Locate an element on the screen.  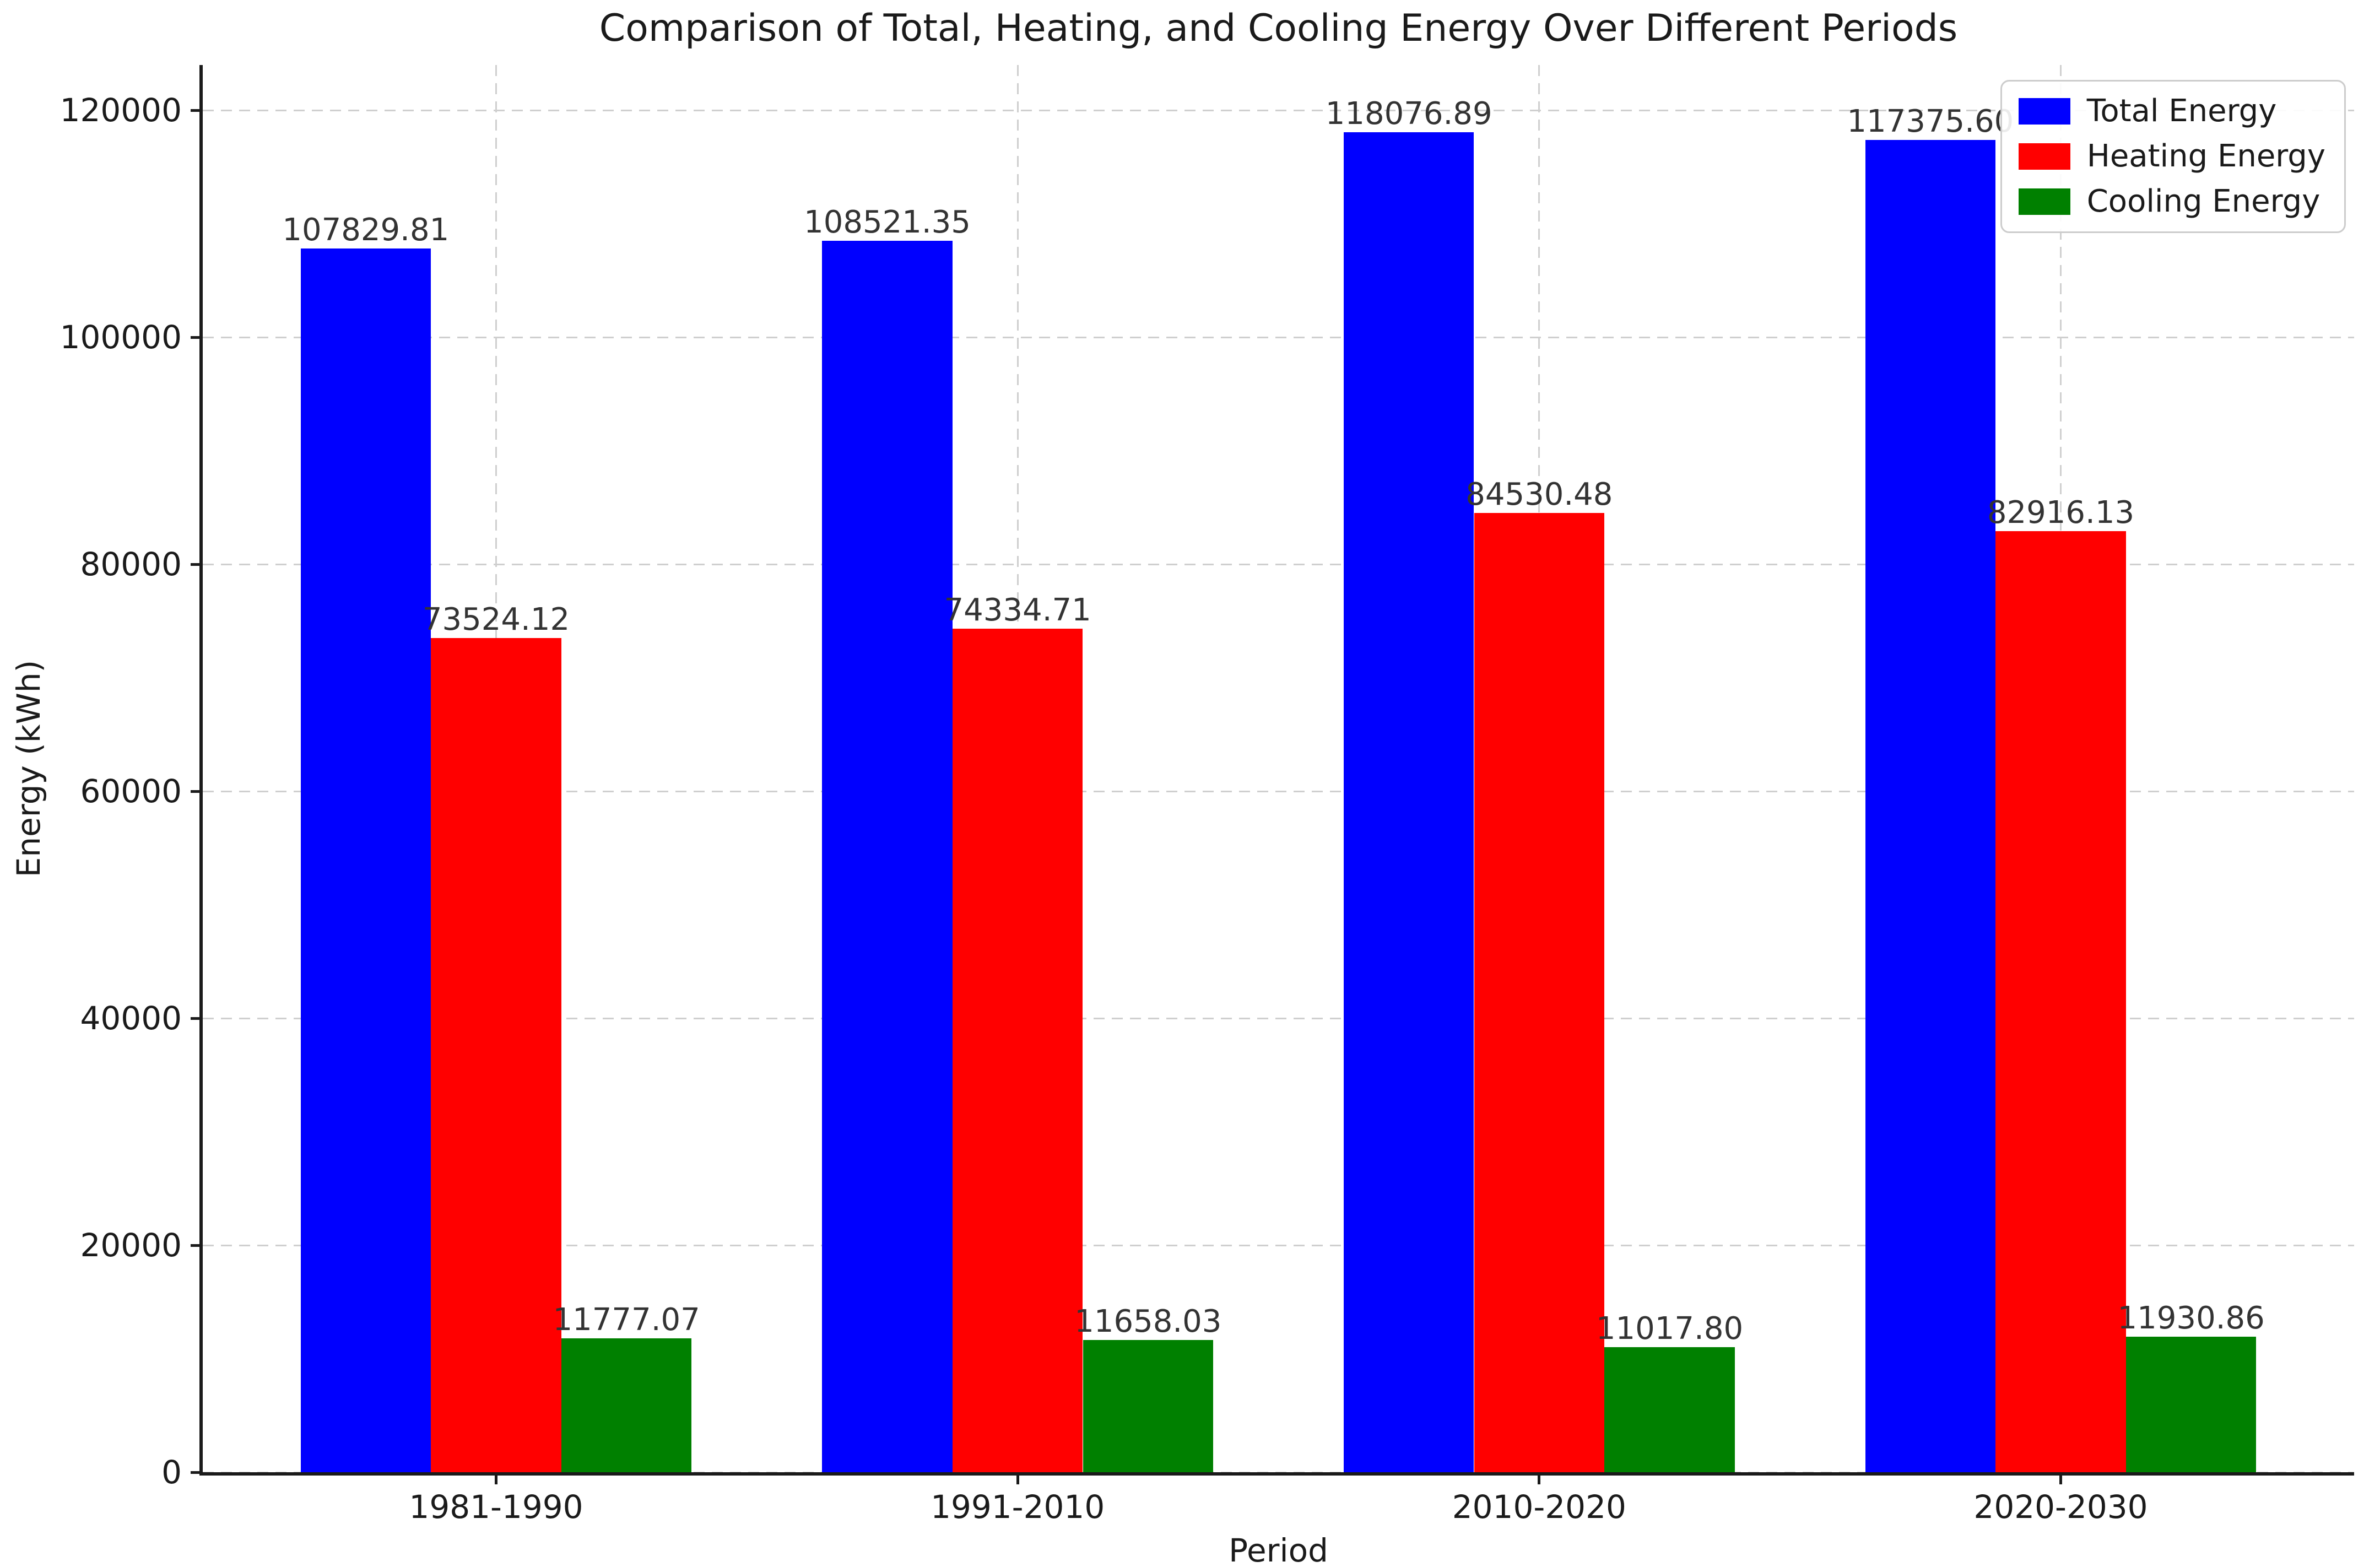
legend-item-cooling-energy: Cooling Energy is located at coordinates (2171, 201).